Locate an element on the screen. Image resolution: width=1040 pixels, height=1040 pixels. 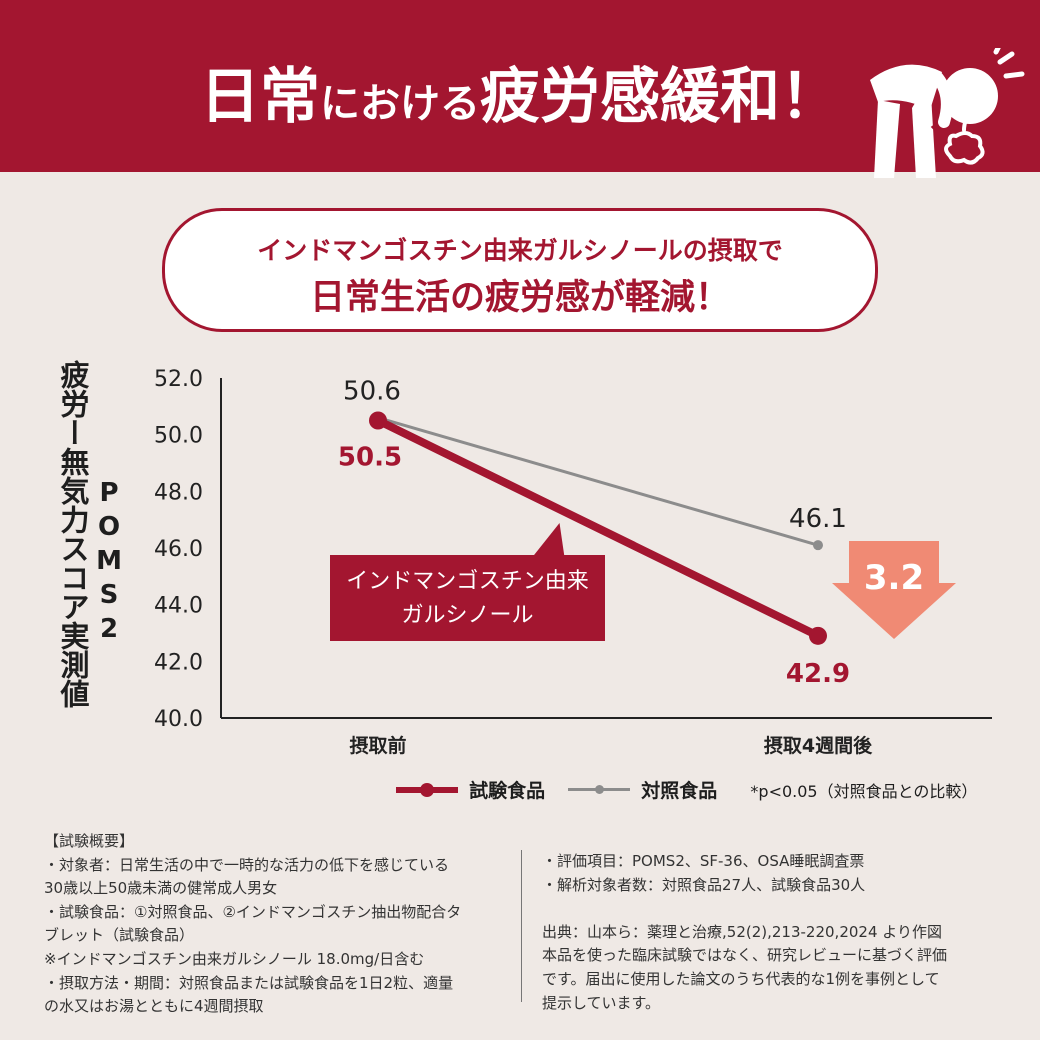
legend-item-test: 試験食品 is located at coordinates (470, 789).